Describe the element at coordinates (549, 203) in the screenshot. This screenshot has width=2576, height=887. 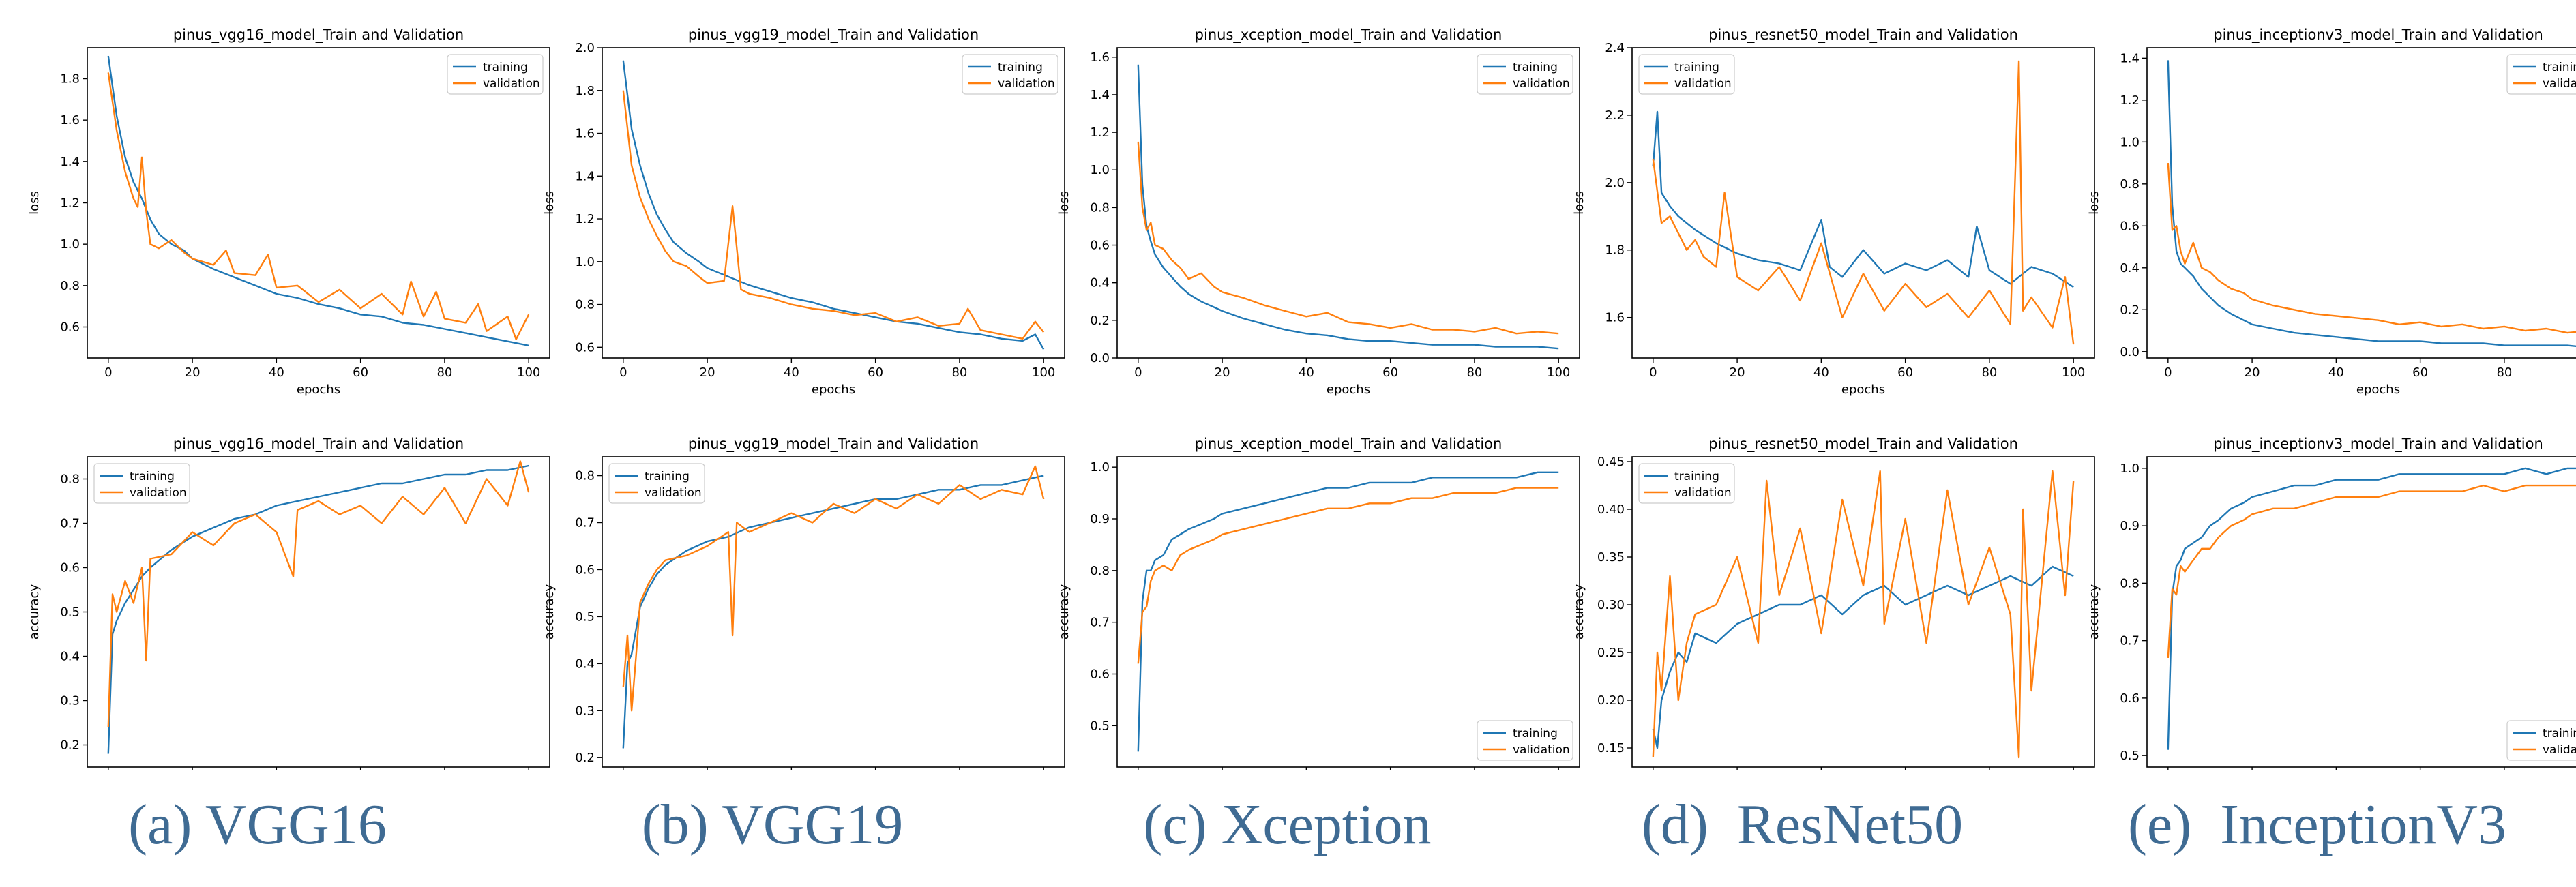
I see `y-axis-label: loss` at that location.